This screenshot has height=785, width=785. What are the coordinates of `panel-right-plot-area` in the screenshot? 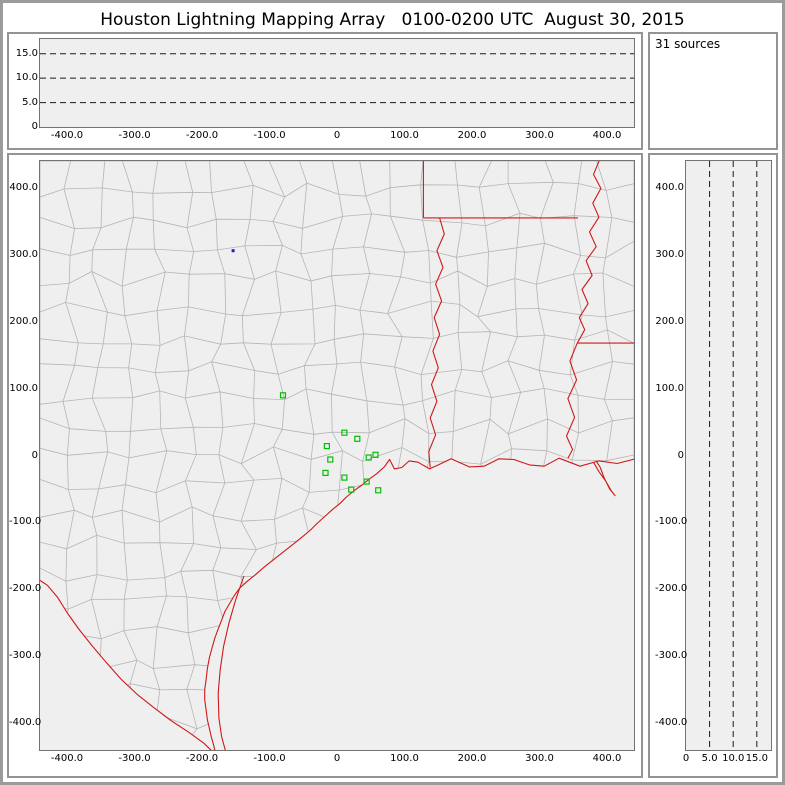 It's located at (728, 455).